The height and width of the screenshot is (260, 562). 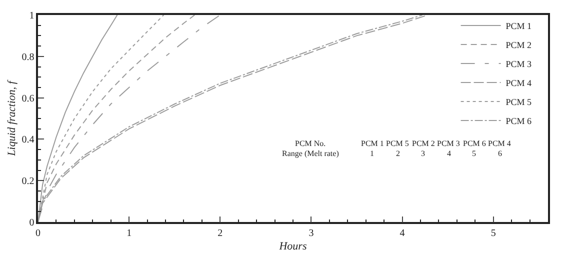 I want to click on legend-label: PCM 2, so click(x=519, y=45).